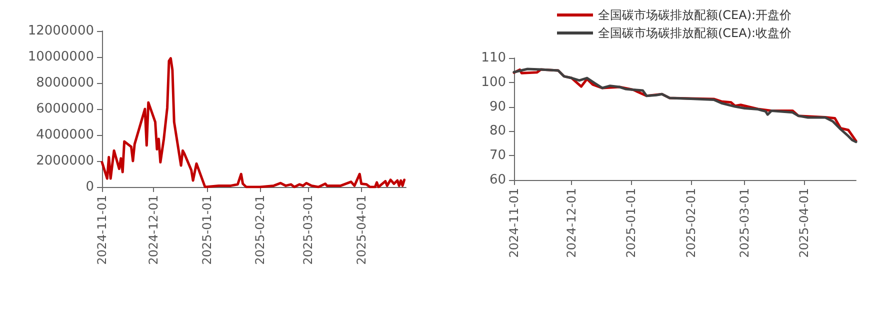 The image size is (879, 325). I want to click on y-tick-label: 100, so click(493, 82).